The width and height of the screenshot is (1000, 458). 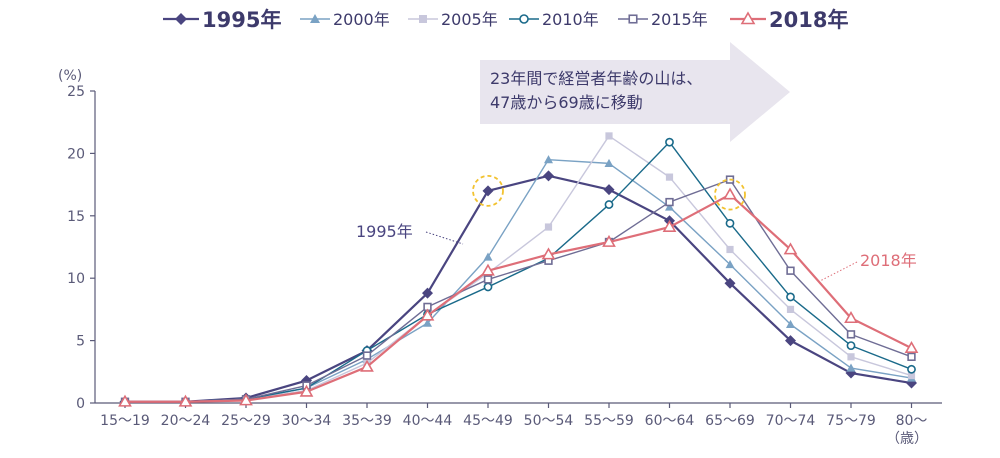 What do you see at coordinates (81, 248) in the screenshot?
I see `y-ticks: 0 5 10 15 20 25` at bounding box center [81, 248].